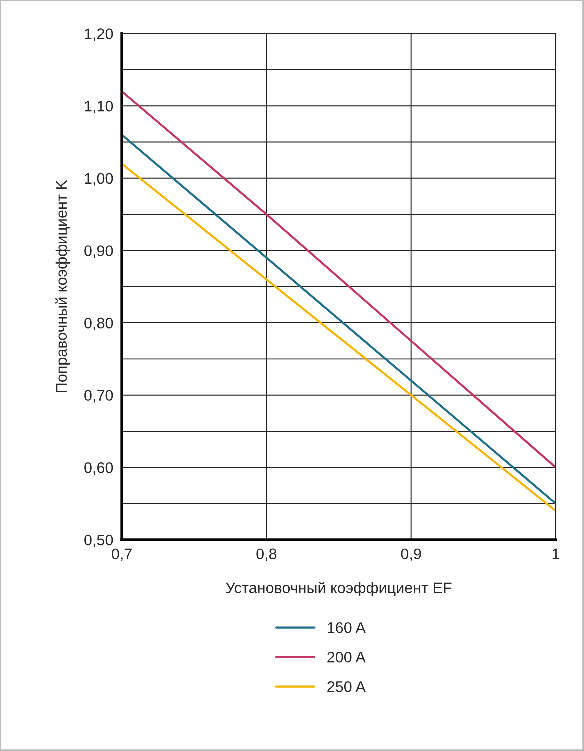 This screenshot has height=751, width=584. Describe the element at coordinates (411, 555) in the screenshot. I see `x-tick-label: 0,9` at that location.